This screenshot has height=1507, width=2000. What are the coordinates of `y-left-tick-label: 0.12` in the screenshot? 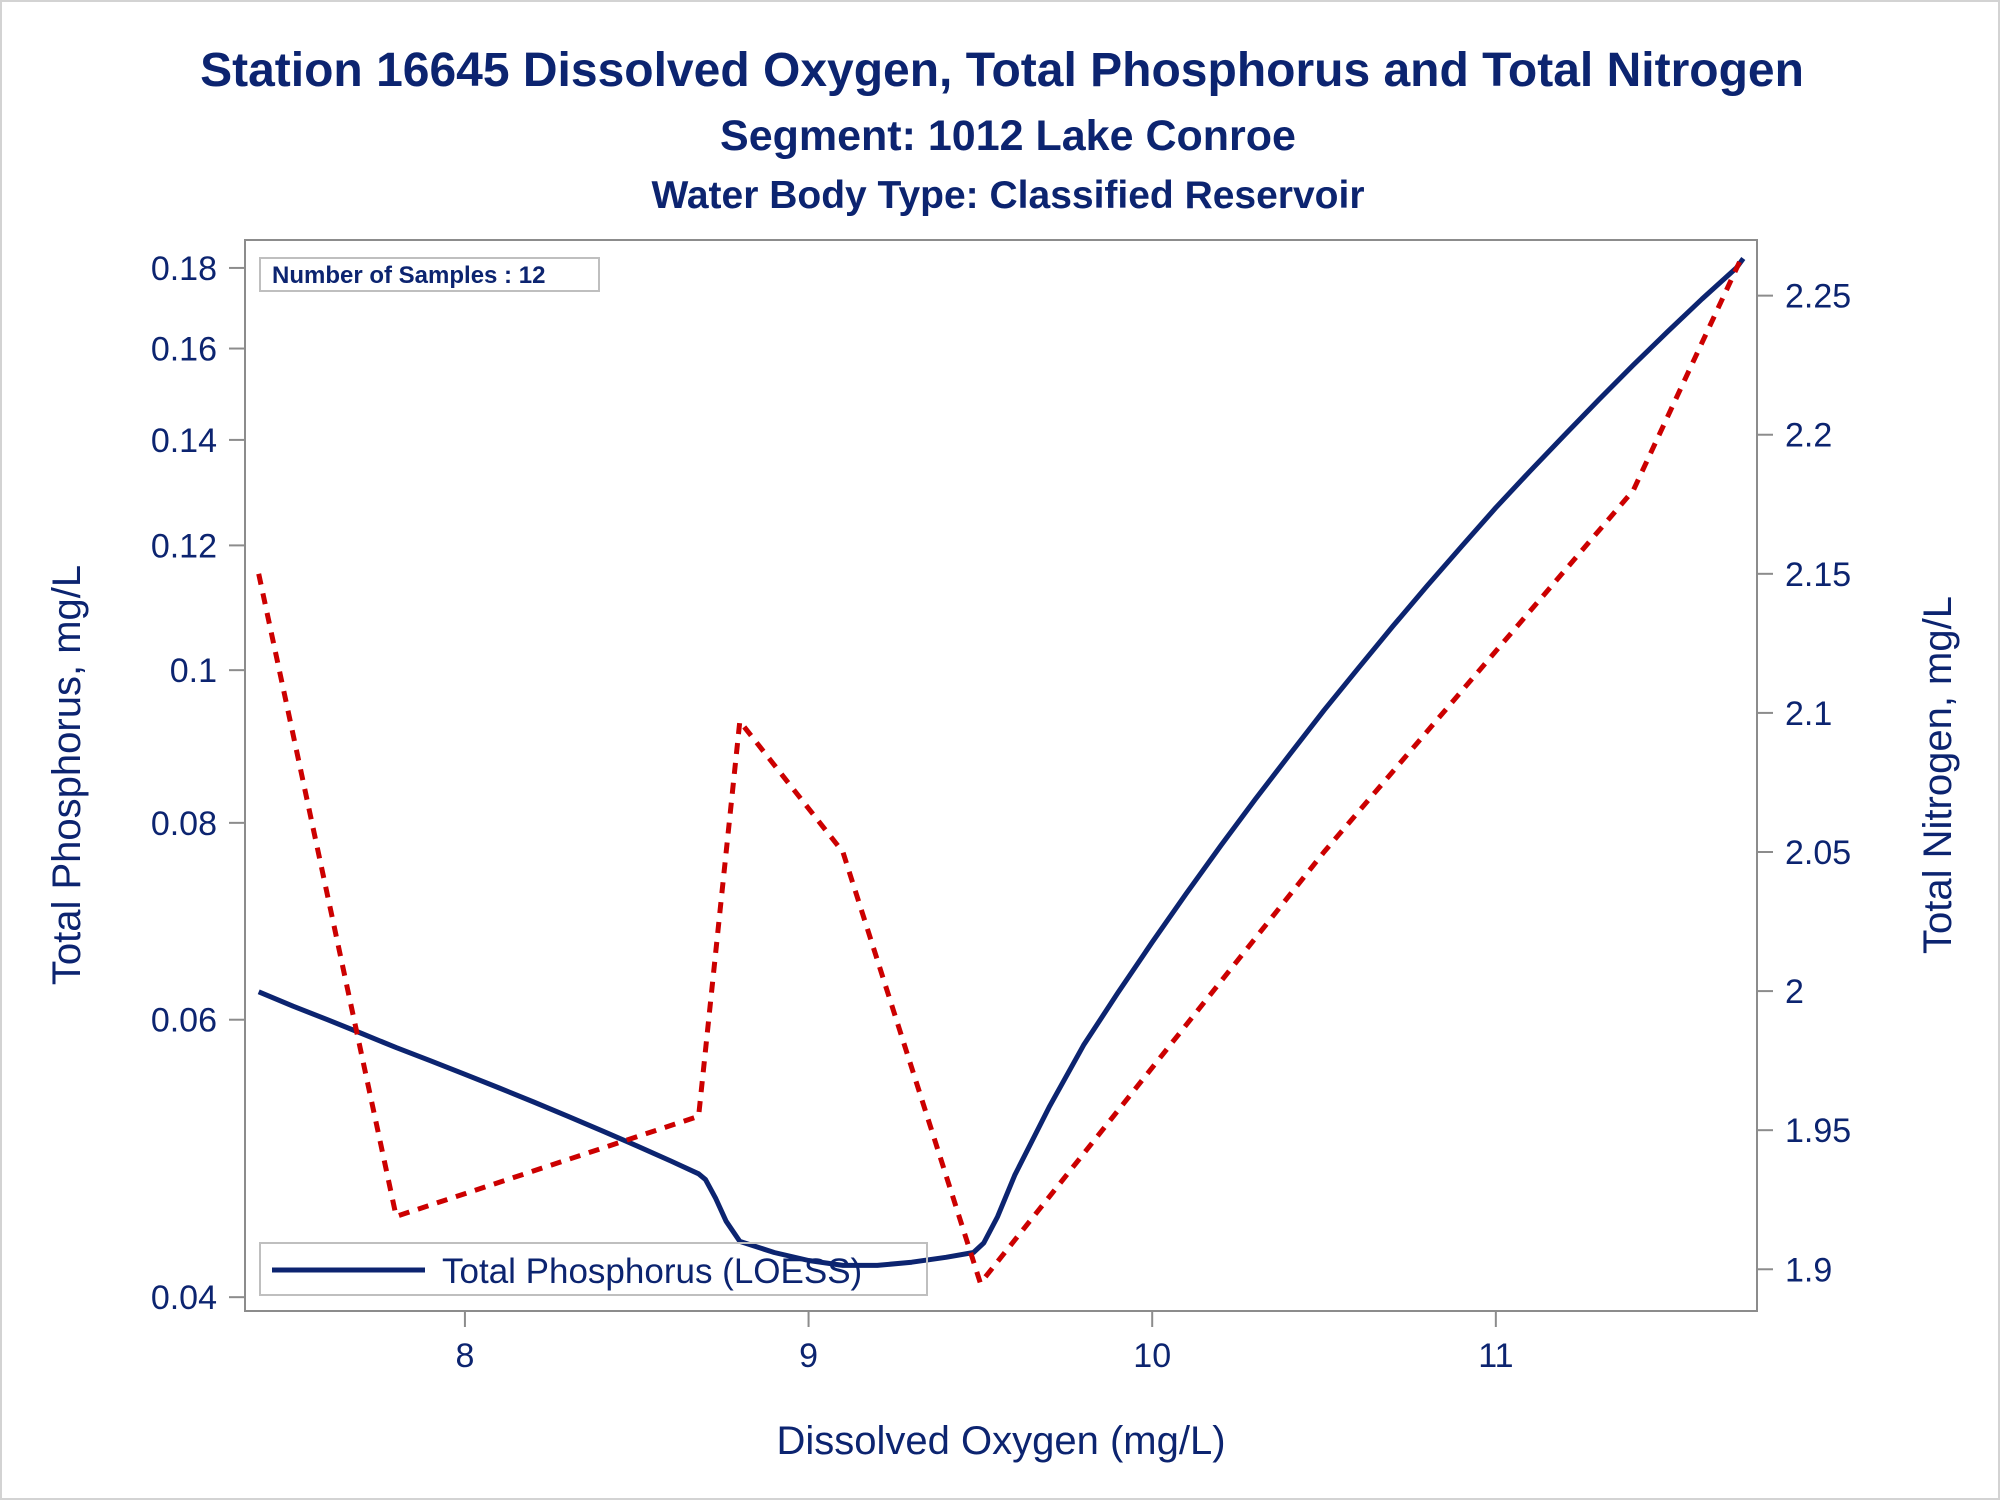 It's located at (184, 546).